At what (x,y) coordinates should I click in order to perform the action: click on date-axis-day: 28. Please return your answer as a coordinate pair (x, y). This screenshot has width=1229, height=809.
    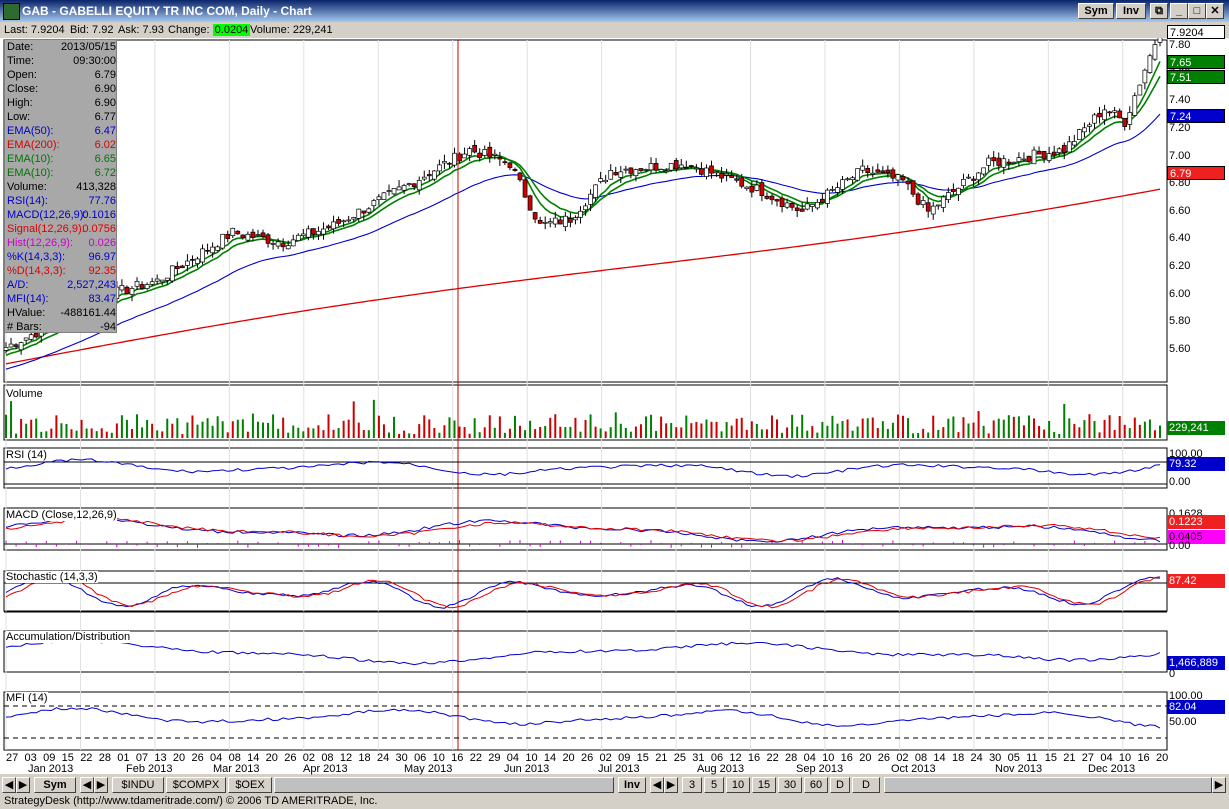
    Looking at the image, I should click on (104, 758).